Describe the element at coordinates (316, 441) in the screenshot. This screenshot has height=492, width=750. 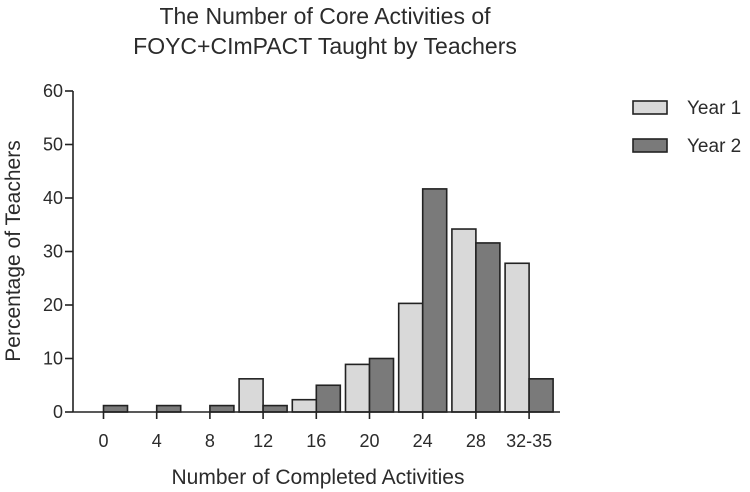
I see `x-tick-label-4: 16` at that location.